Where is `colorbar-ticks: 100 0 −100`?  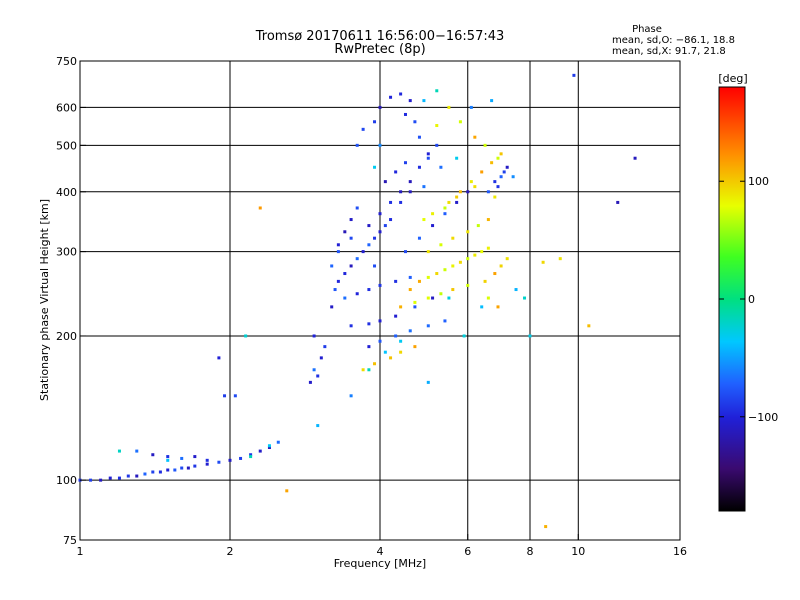
colorbar-ticks: 100 0 −100 is located at coordinates (748, 299).